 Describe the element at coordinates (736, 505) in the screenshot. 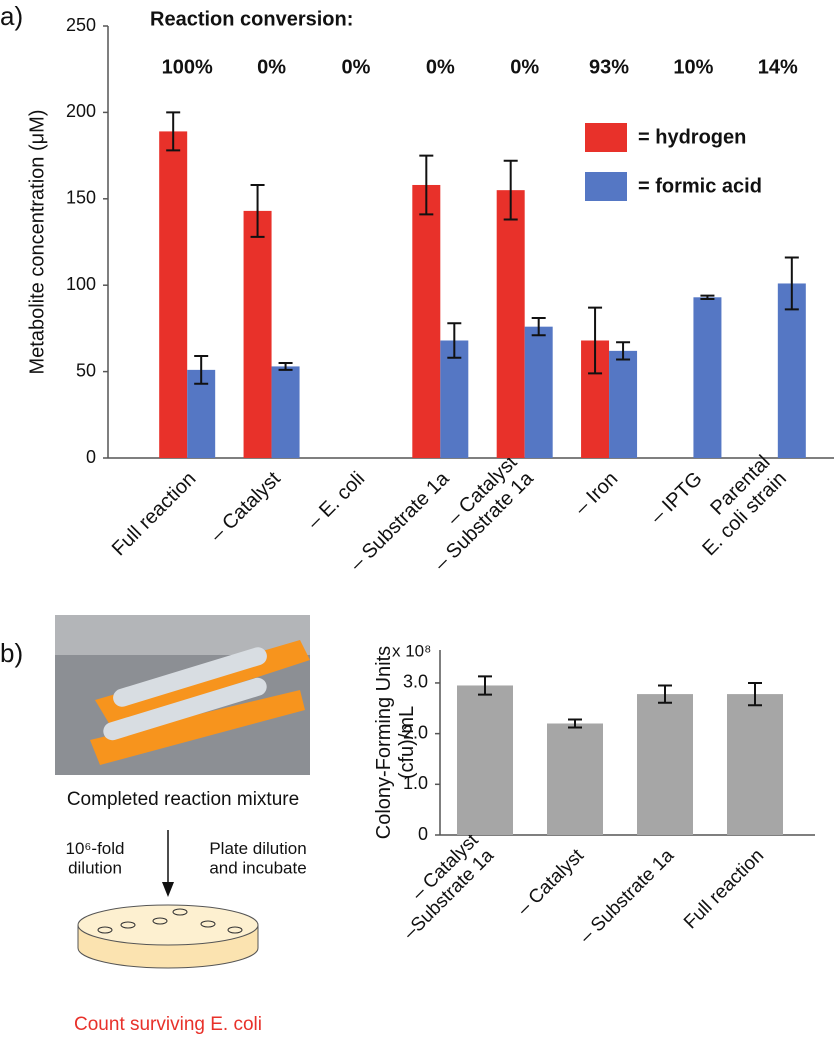

I see `x-tick-label: ParentalE. coli strain` at that location.